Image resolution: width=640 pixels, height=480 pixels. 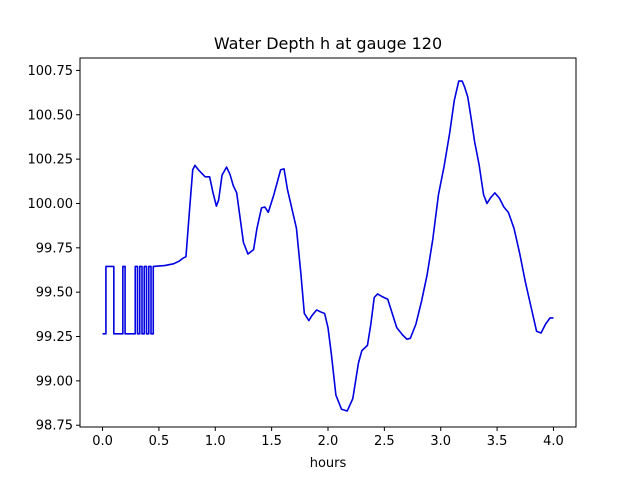 I want to click on x-tick-label: 0.0, so click(x=102, y=441).